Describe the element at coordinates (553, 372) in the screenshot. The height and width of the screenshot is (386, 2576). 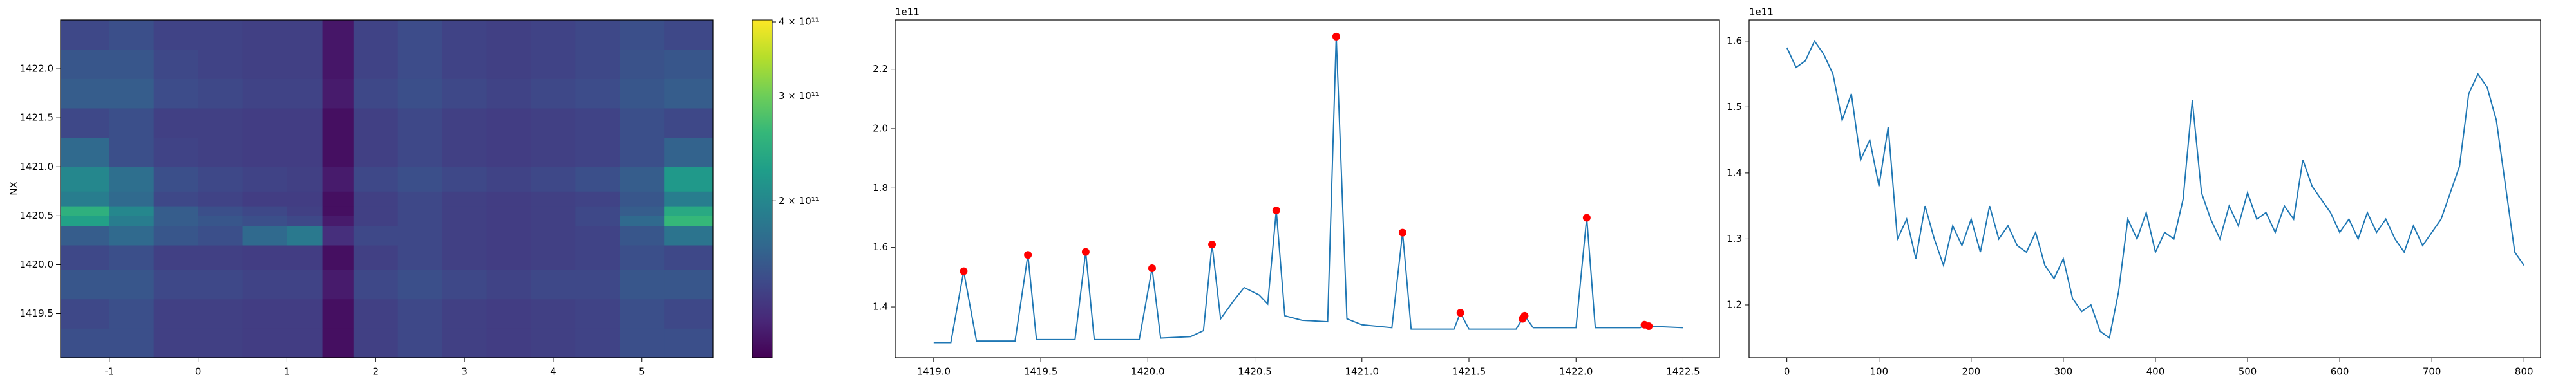
I see `x-tick-label: 4` at that location.